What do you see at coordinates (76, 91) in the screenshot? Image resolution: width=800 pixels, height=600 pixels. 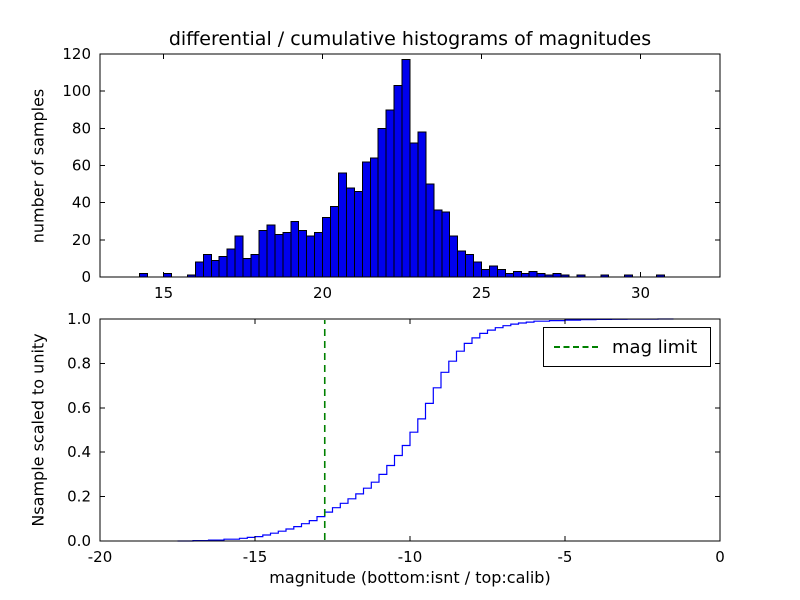 I see `y-tick-label: 100` at bounding box center [76, 91].